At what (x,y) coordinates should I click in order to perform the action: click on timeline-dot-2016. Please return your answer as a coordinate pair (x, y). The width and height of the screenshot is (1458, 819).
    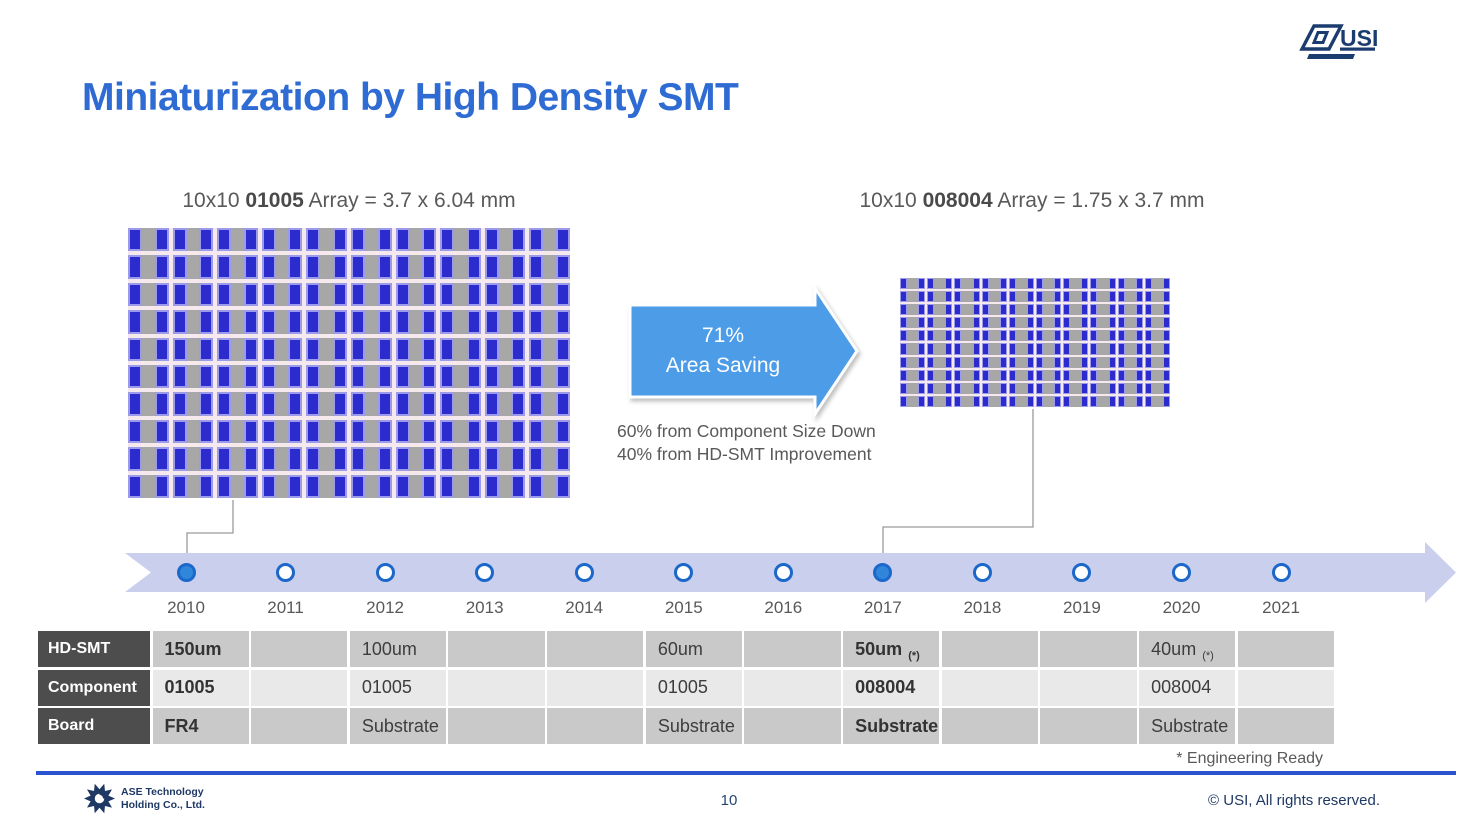
    Looking at the image, I should click on (783, 572).